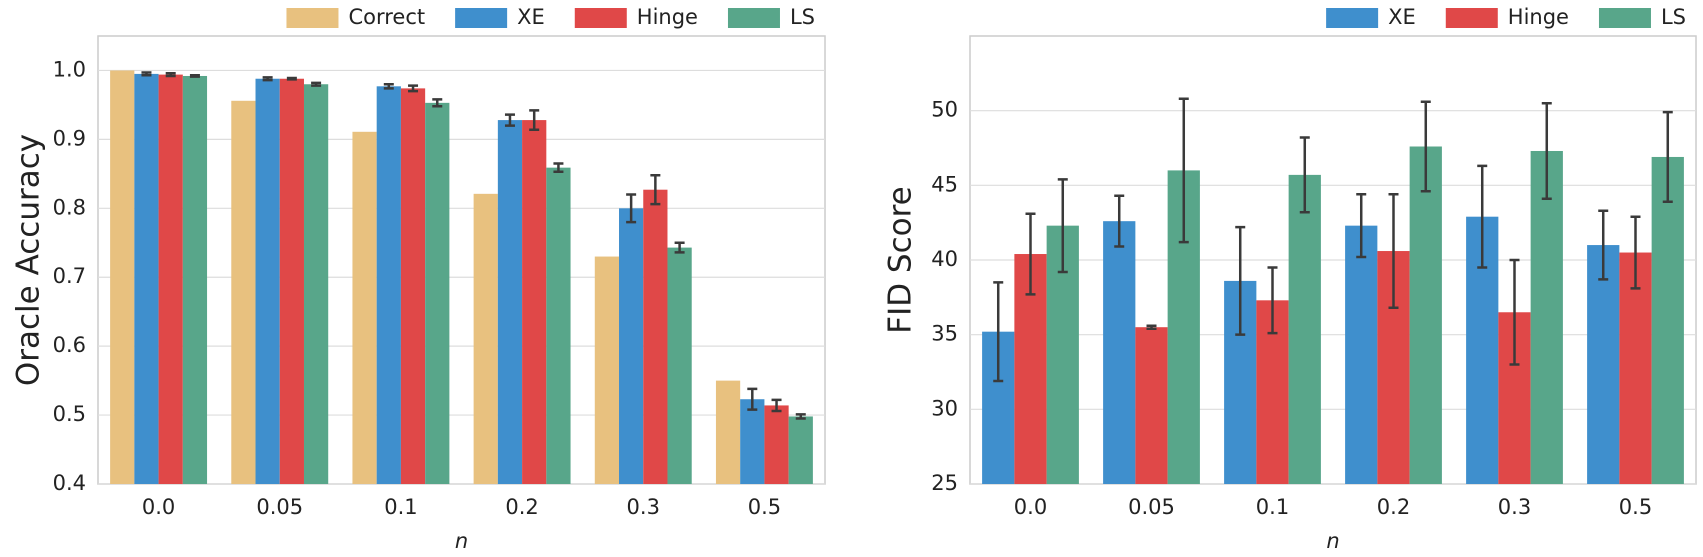  What do you see at coordinates (69, 345) in the screenshot?
I see `y-tick-label: 0.6` at bounding box center [69, 345].